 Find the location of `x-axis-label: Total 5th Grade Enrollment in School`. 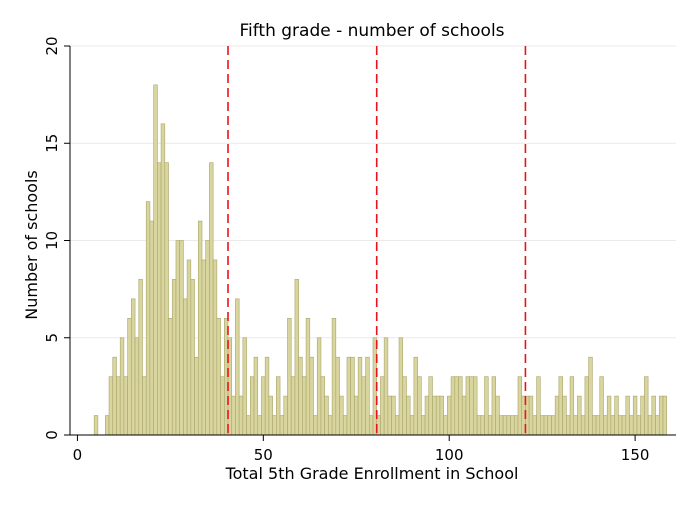

x-axis-label: Total 5th Grade Enrollment in School is located at coordinates (372, 473).